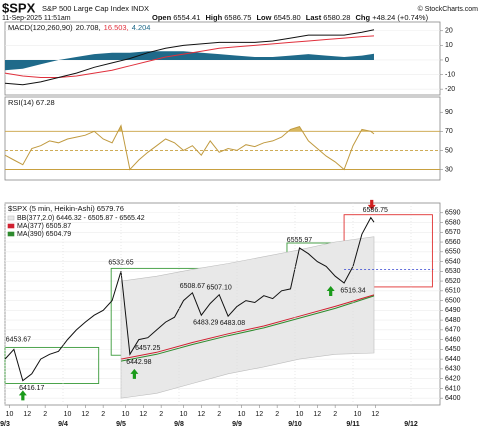 The image size is (480, 429). What do you see at coordinates (453, 222) in the screenshot?
I see `y-tick-label: 6580` at bounding box center [453, 222].